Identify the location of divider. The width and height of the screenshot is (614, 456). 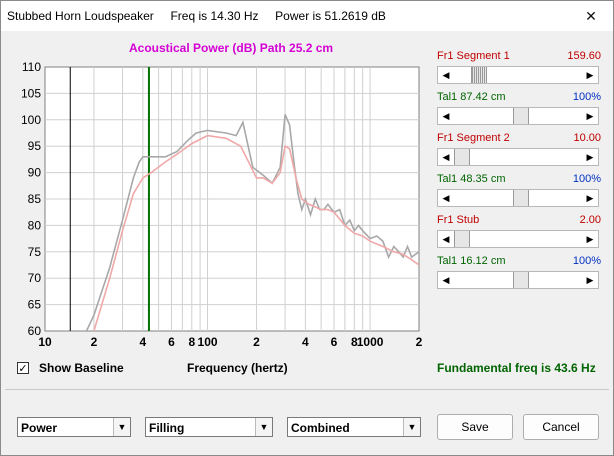
(307, 389).